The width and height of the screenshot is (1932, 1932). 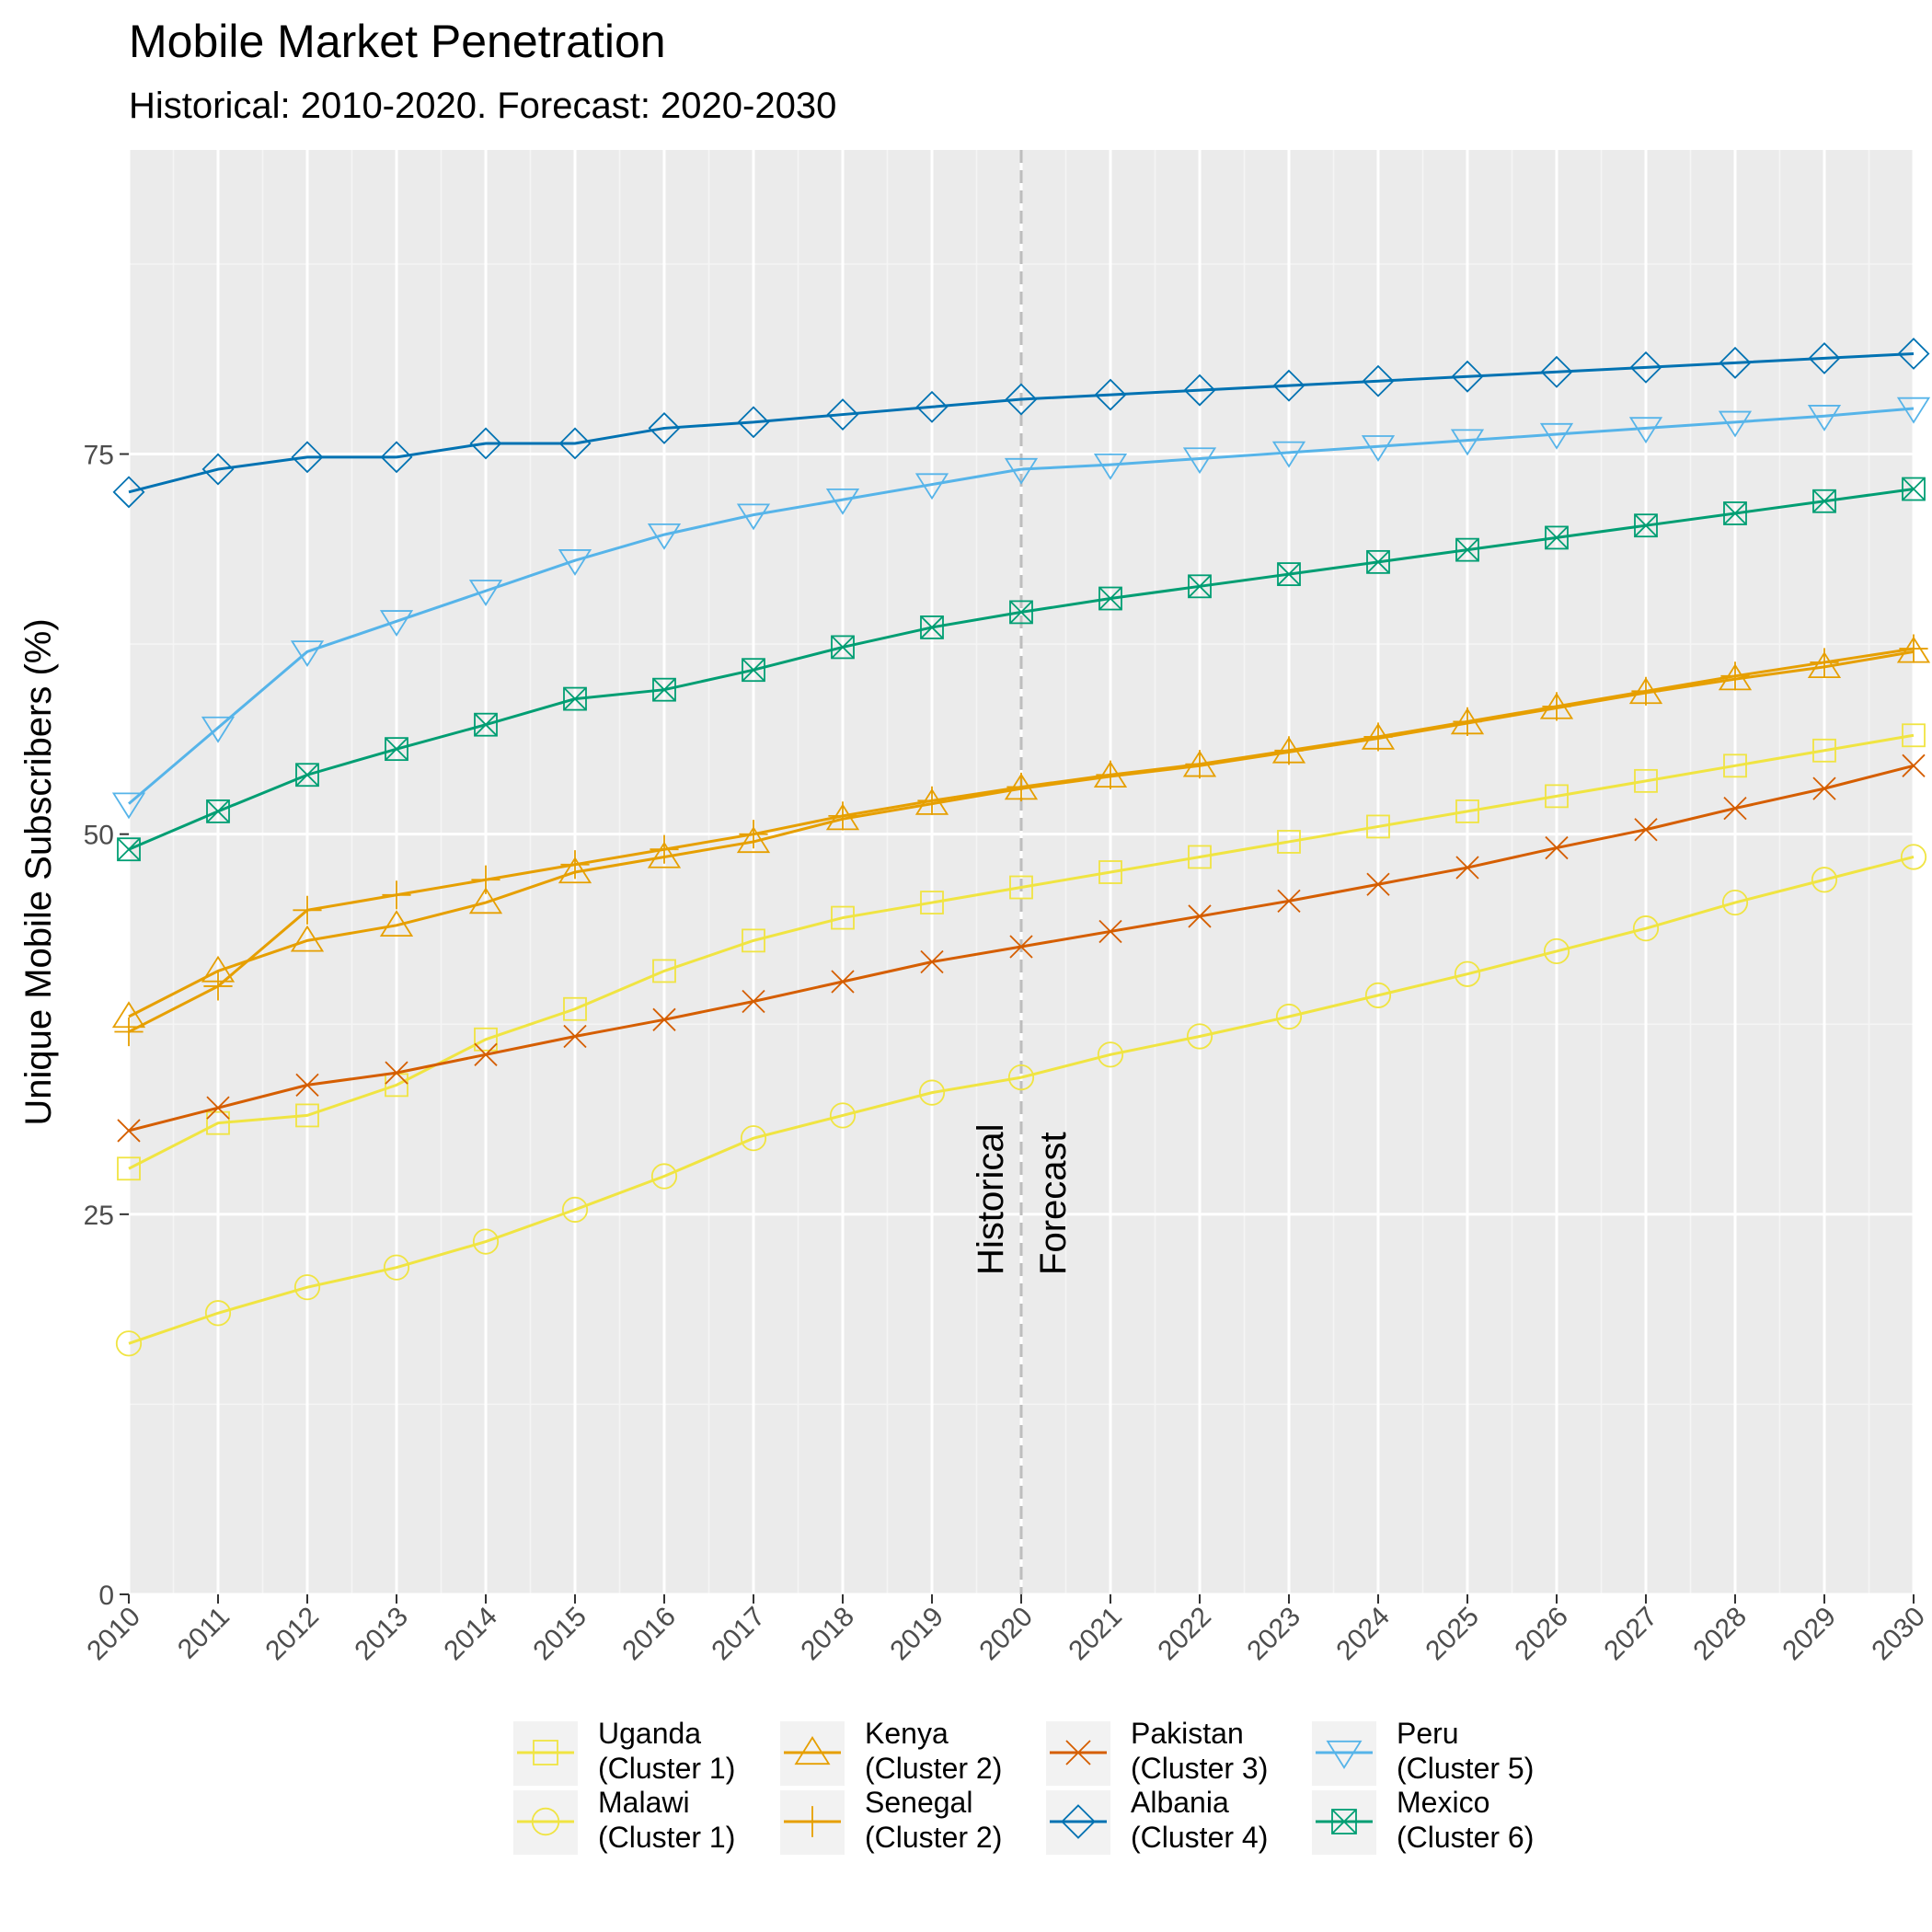 I want to click on x-tick-label: 2026, so click(x=1541, y=1634).